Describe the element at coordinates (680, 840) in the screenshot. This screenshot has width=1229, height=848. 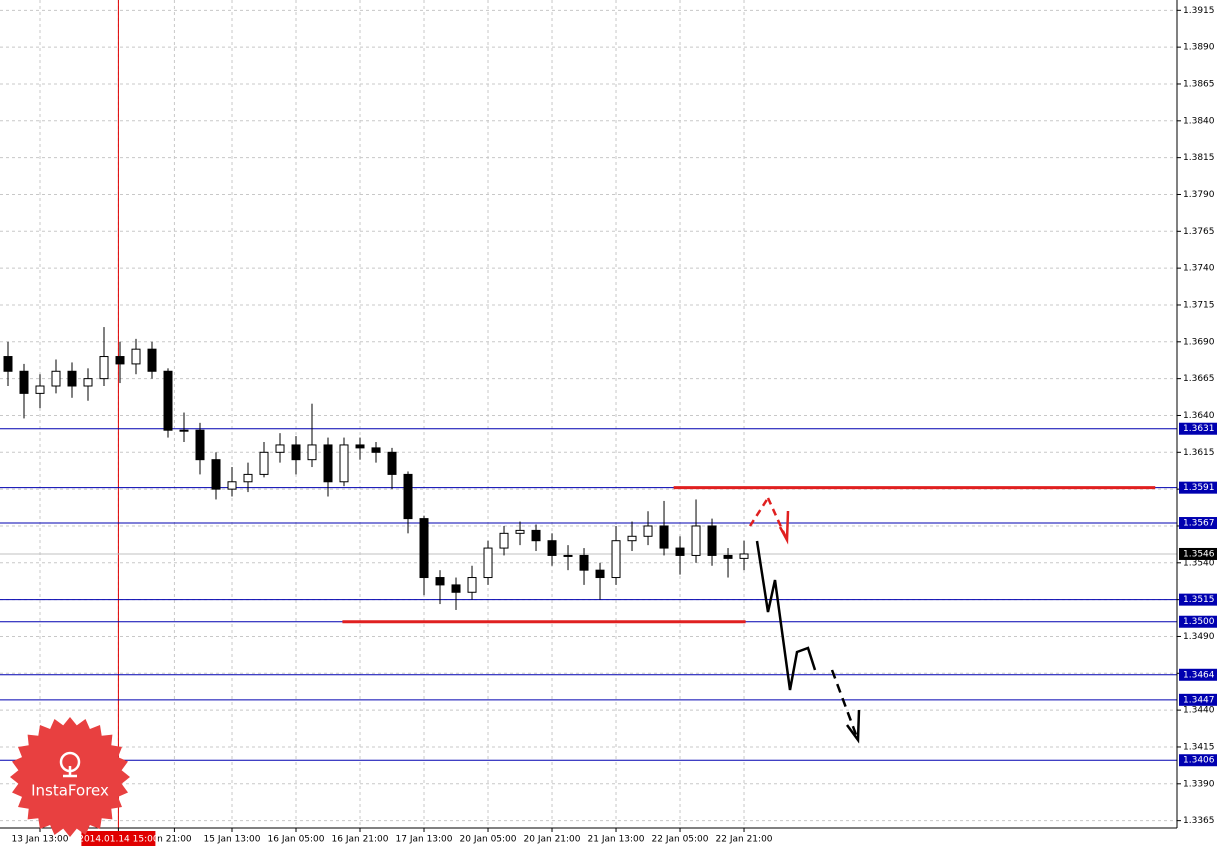
I see `x-tick-label: 22 Jan 05:00` at that location.